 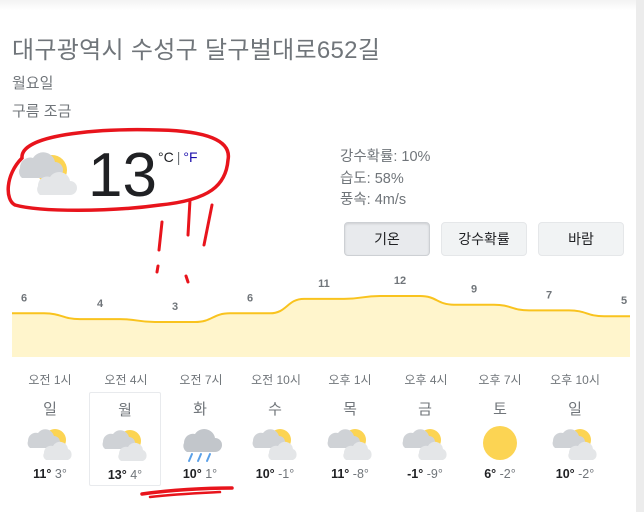 What do you see at coordinates (350, 380) in the screenshot?
I see `hour-label: 오후 1시` at bounding box center [350, 380].